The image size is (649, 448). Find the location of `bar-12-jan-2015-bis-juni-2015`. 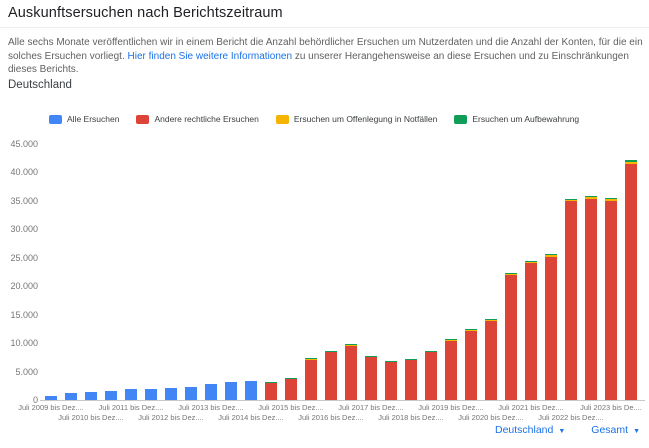

bar-12-jan-2015-bis-juni-2015 is located at coordinates (271, 390).